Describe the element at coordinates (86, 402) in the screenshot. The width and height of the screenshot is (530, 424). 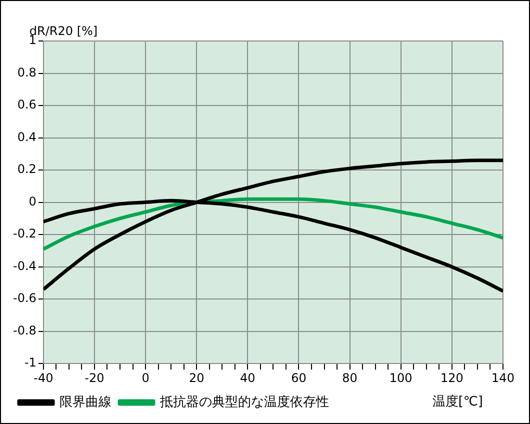
I see `legend-label: 限界曲線` at that location.